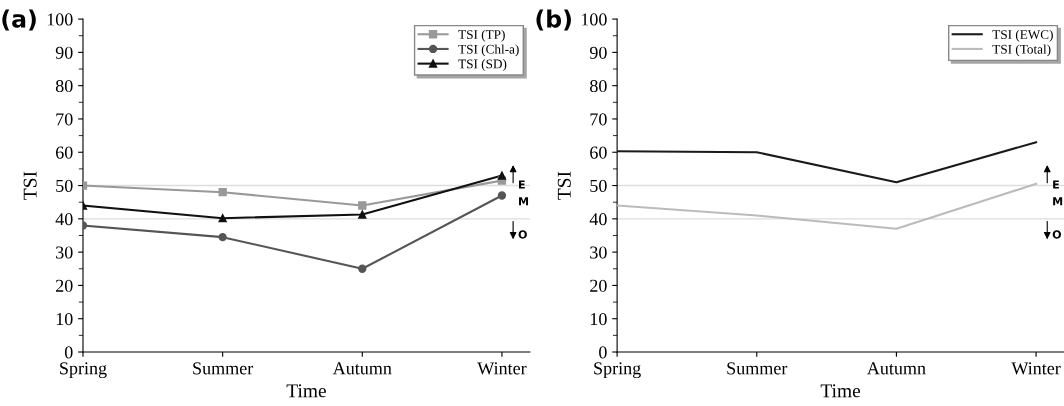 Image resolution: width=1064 pixels, height=406 pixels. I want to click on chart-title: (a), so click(19, 20).